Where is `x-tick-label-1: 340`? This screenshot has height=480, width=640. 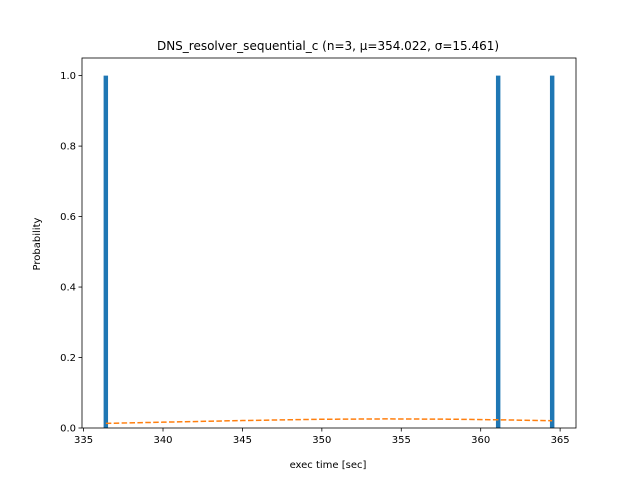
x-tick-label-1: 340 is located at coordinates (162, 440).